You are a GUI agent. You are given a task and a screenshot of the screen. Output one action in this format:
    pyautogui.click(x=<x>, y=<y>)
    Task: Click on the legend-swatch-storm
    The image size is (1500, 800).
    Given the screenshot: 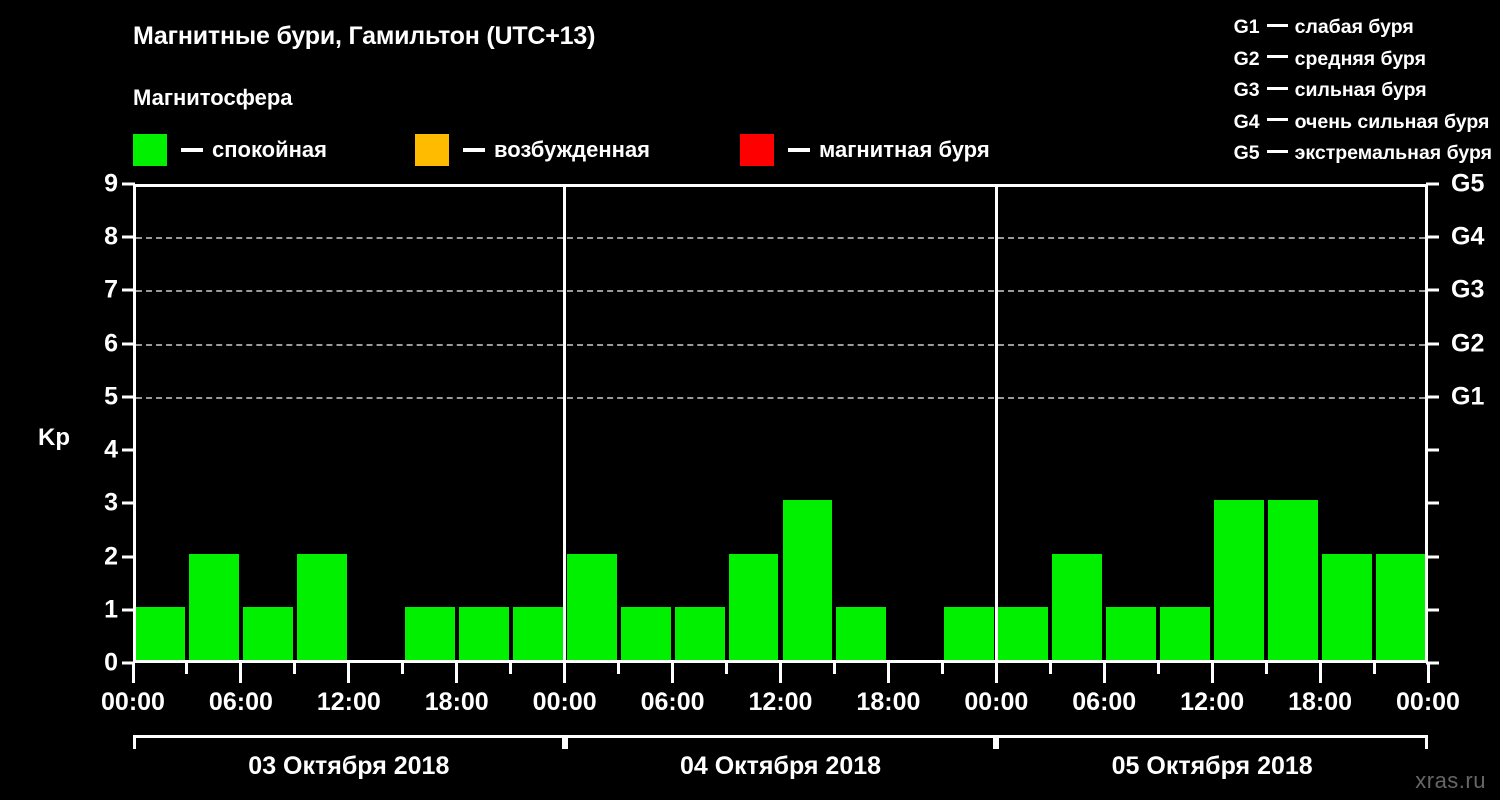 What is the action you would take?
    pyautogui.click(x=757, y=150)
    